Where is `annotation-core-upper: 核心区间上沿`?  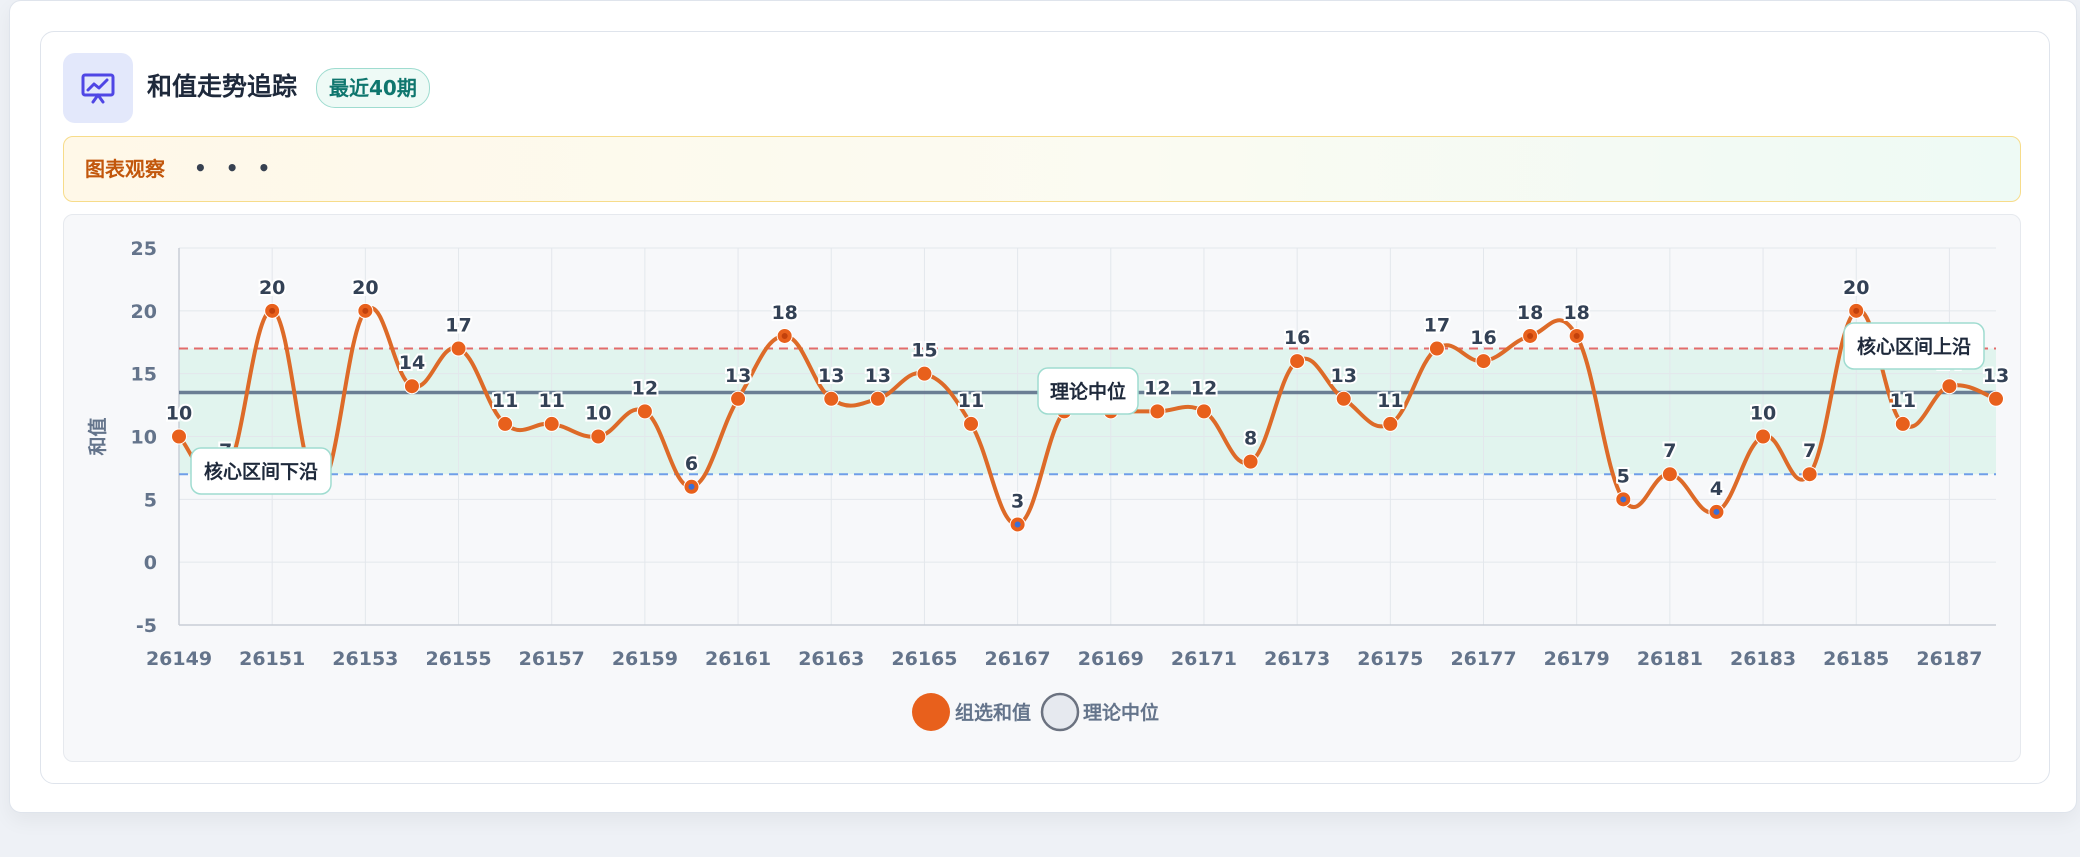 annotation-core-upper: 核心区间上沿 is located at coordinates (1914, 346).